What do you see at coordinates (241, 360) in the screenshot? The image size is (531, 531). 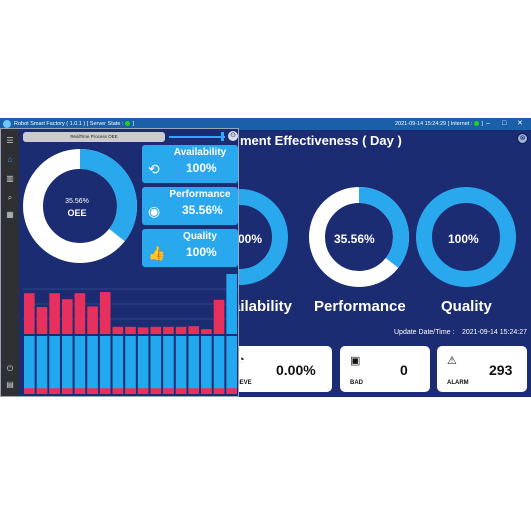 I see `gauge-icon: ◔` at bounding box center [241, 360].